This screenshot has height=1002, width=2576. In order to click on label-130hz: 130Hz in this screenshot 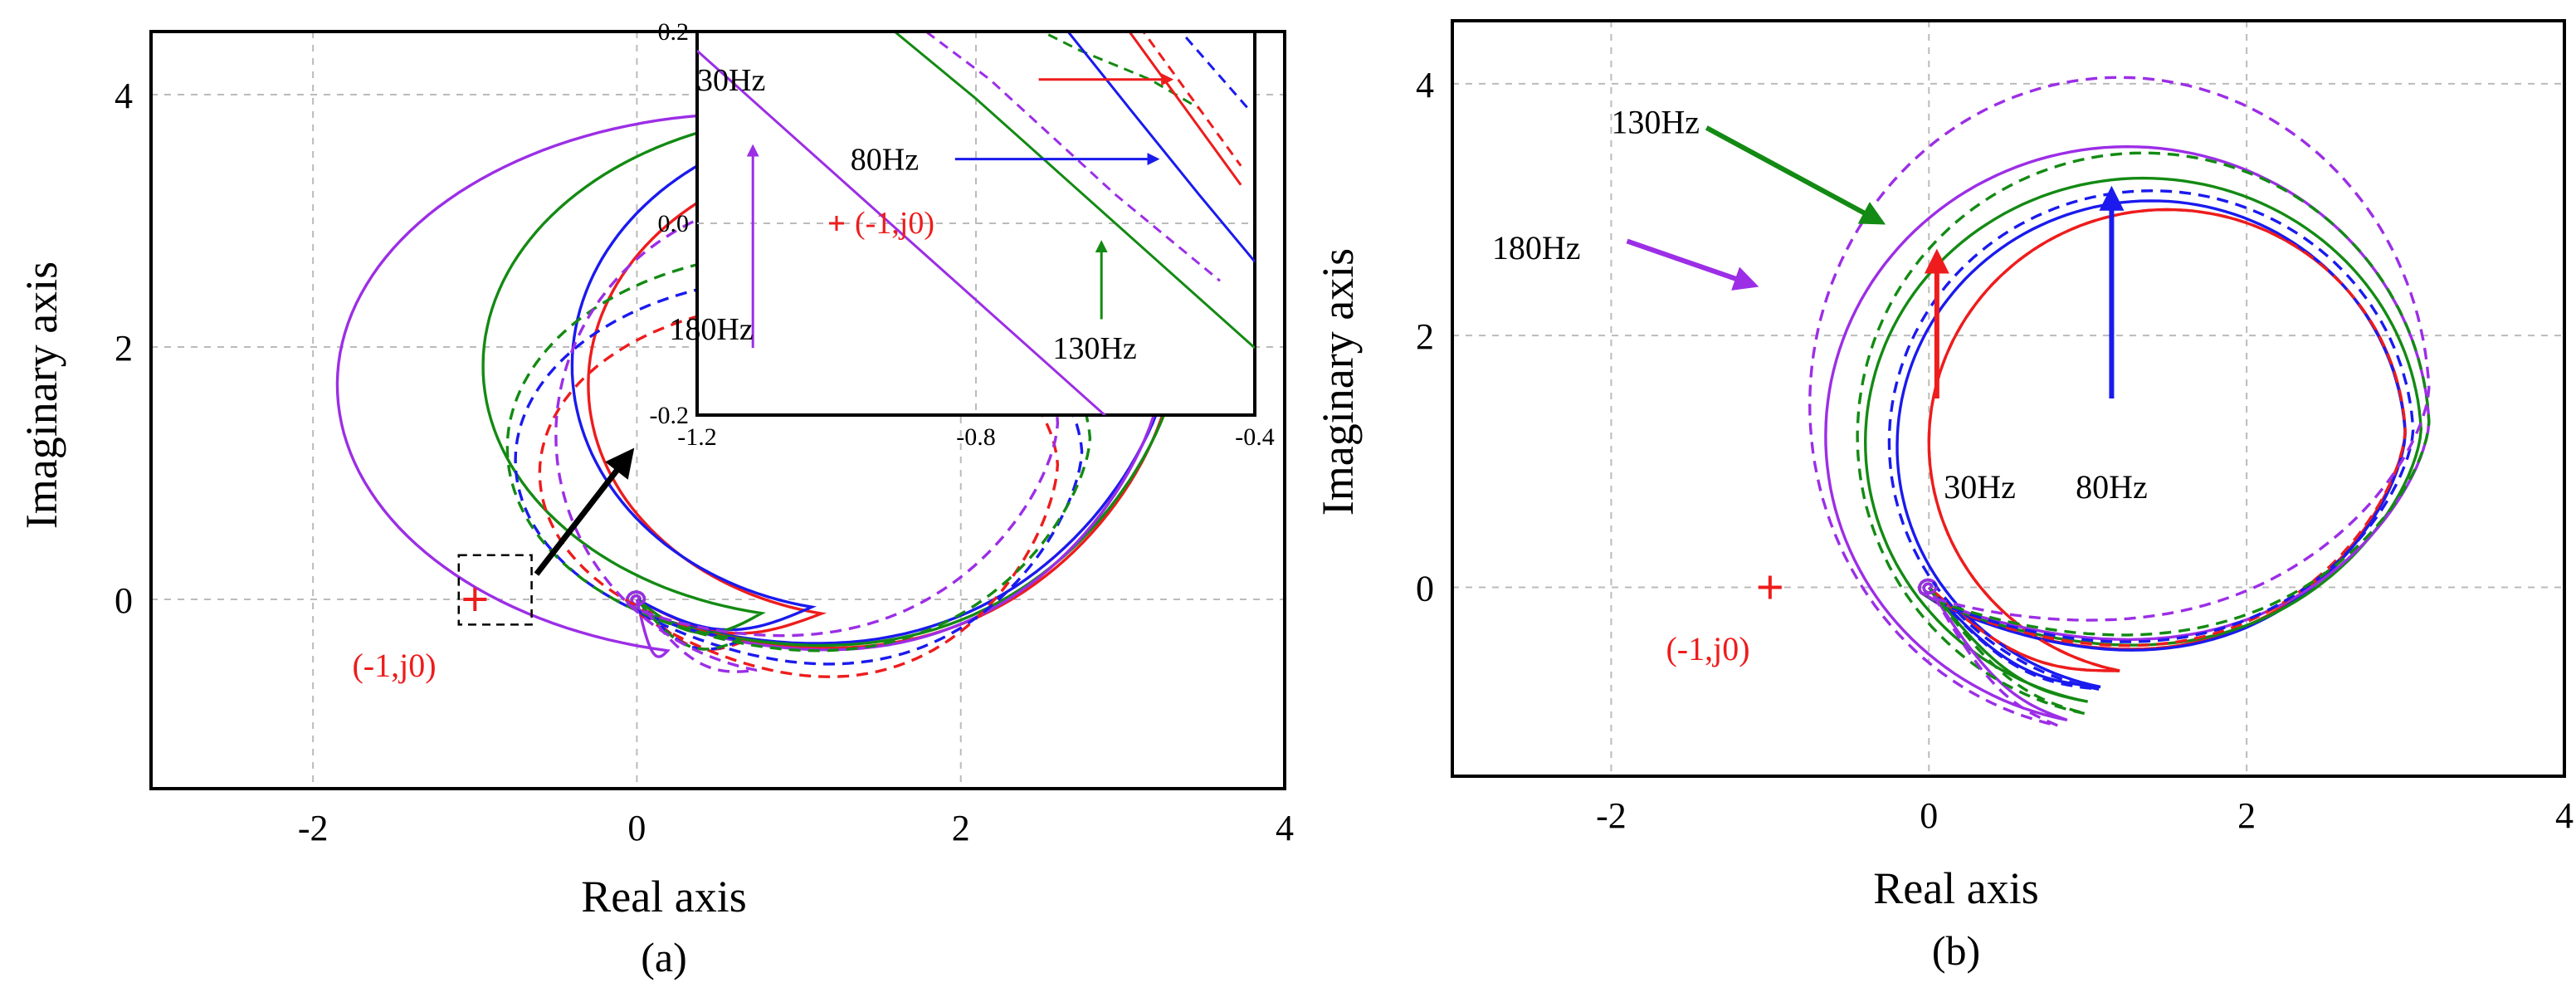, I will do `click(1655, 121)`.